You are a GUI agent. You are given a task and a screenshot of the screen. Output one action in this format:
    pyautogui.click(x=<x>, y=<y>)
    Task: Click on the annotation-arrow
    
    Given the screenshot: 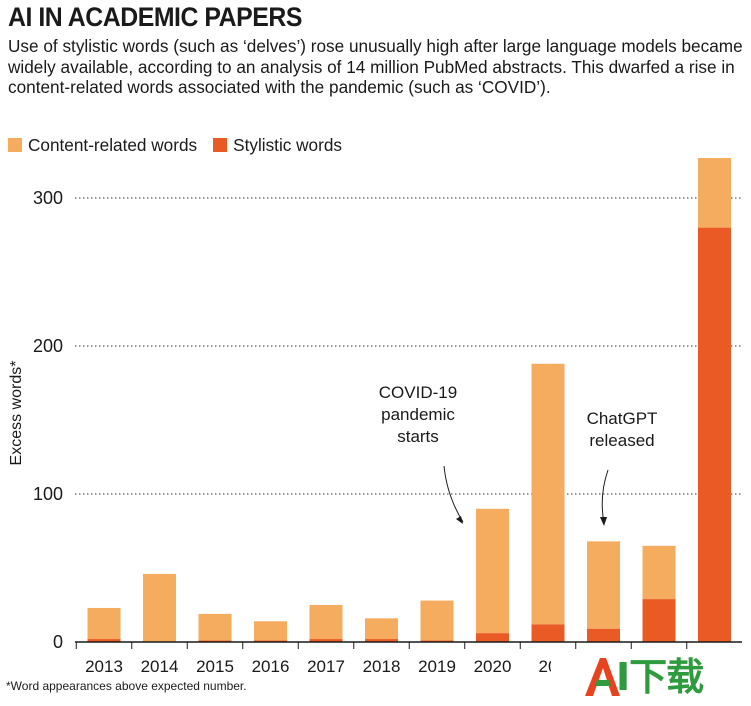 What is the action you would take?
    pyautogui.click(x=605, y=496)
    